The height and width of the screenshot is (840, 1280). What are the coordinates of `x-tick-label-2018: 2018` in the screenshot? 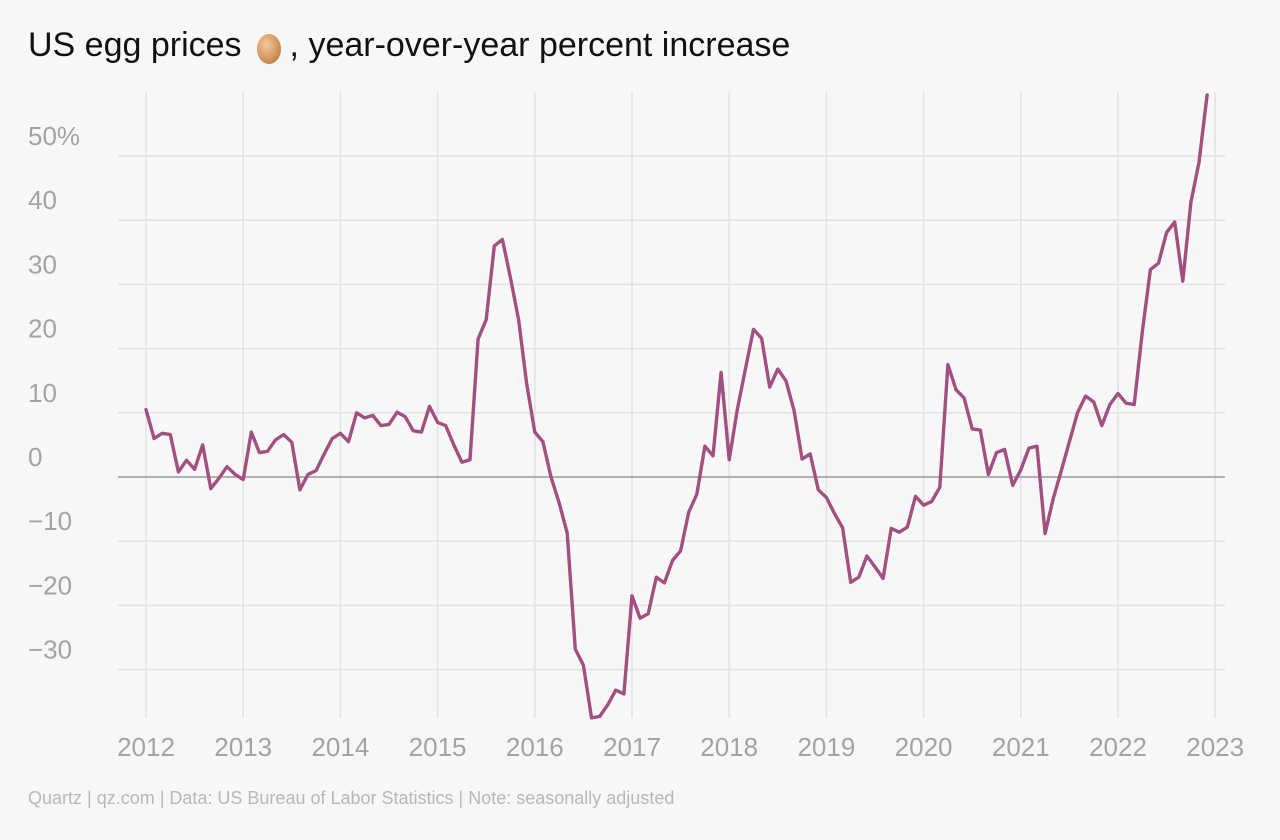 It's located at (729, 747).